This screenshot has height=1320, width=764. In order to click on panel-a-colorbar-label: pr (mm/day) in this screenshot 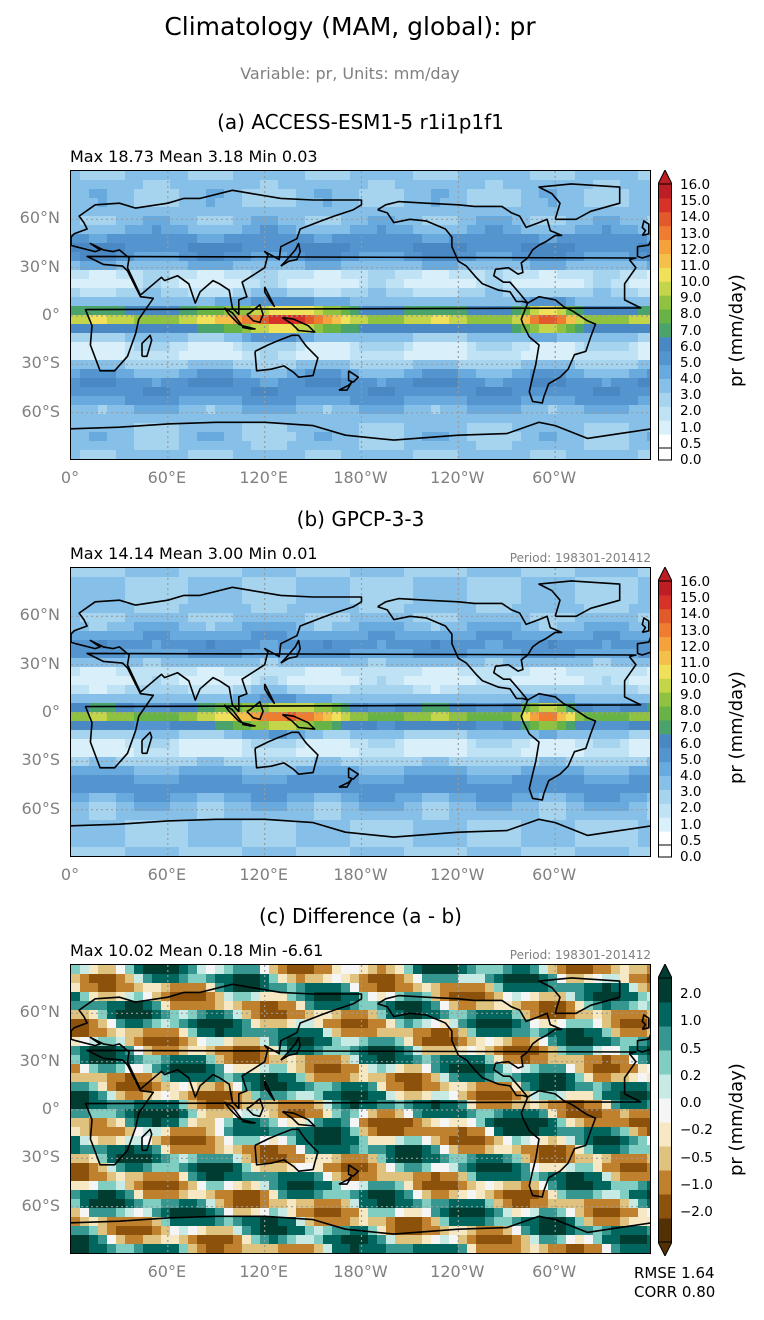, I will do `click(736, 330)`.